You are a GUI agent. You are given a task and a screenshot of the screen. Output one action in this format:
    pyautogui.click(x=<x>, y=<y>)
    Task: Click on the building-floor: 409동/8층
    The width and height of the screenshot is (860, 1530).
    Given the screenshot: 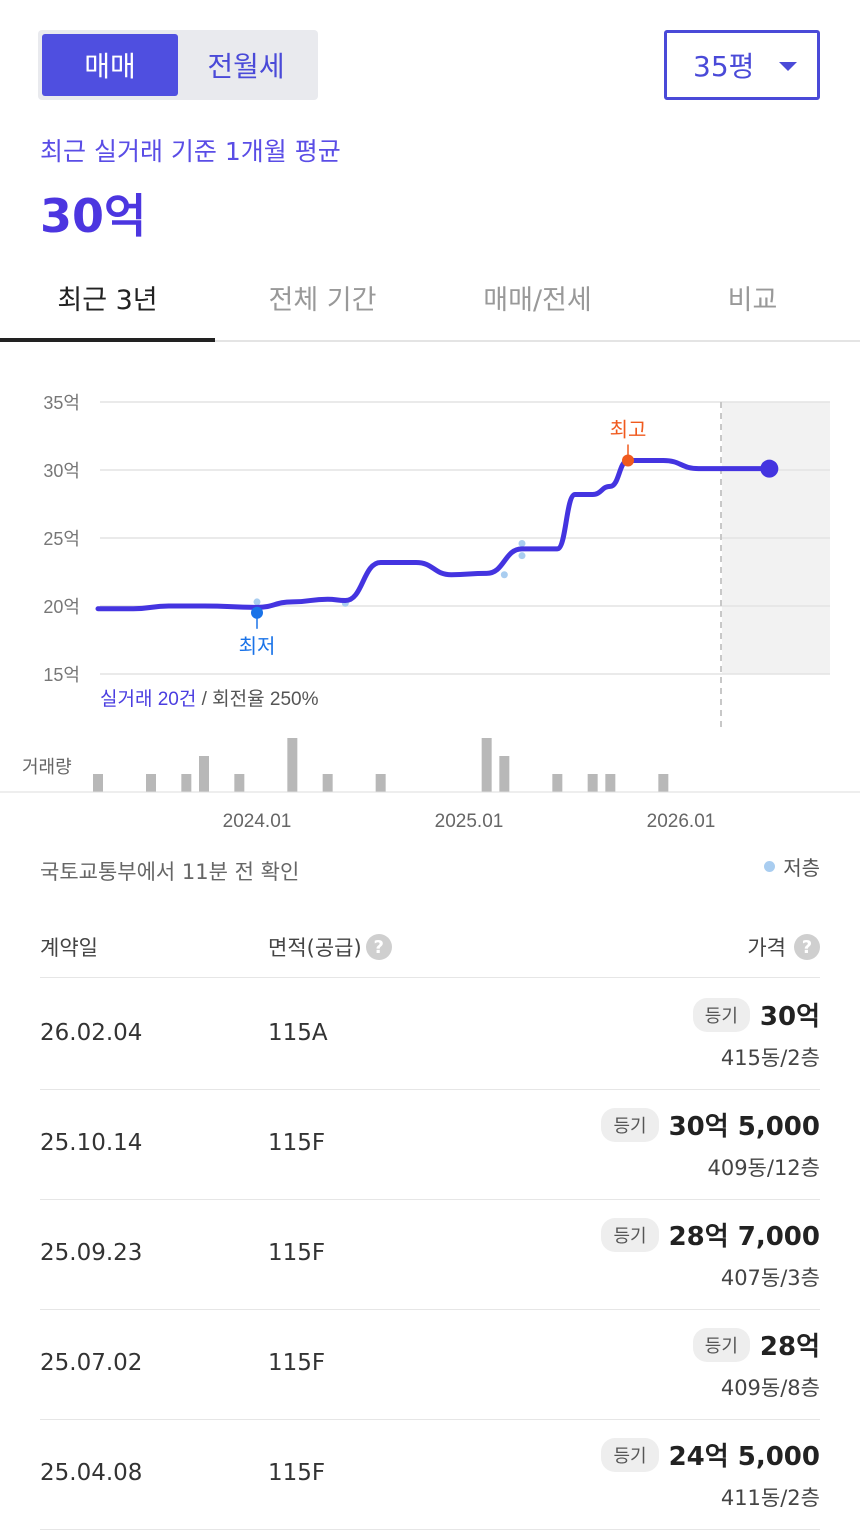 What is the action you would take?
    pyautogui.click(x=770, y=1388)
    